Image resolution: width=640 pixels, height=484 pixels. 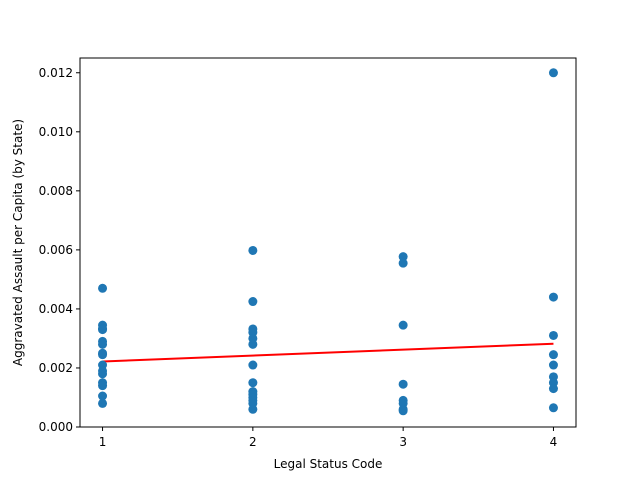 I want to click on y-tick-label: 0.010, so click(x=56, y=132).